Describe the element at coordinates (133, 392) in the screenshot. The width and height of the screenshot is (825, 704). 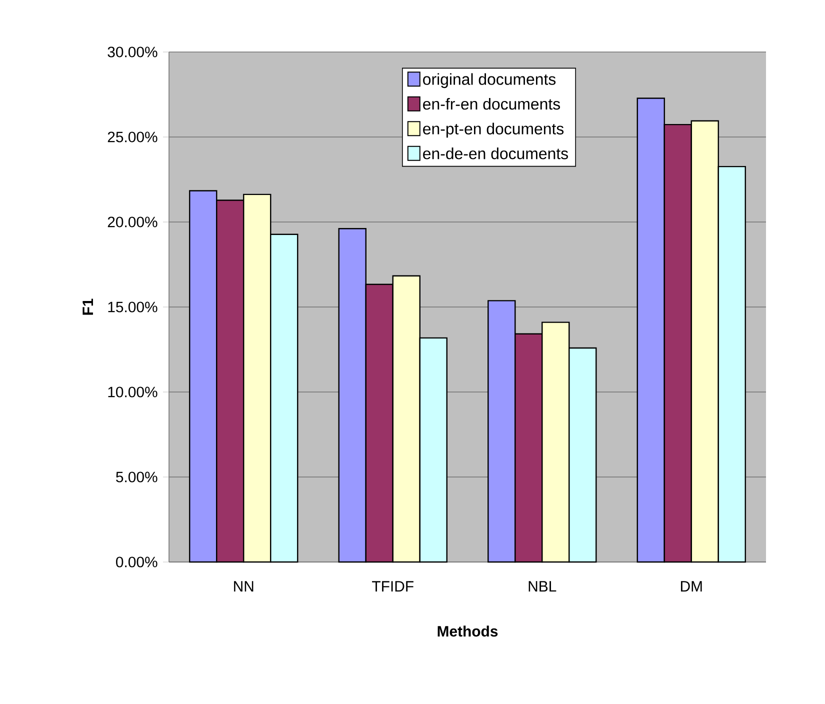
I see `y-tick-label: 10.00%` at that location.